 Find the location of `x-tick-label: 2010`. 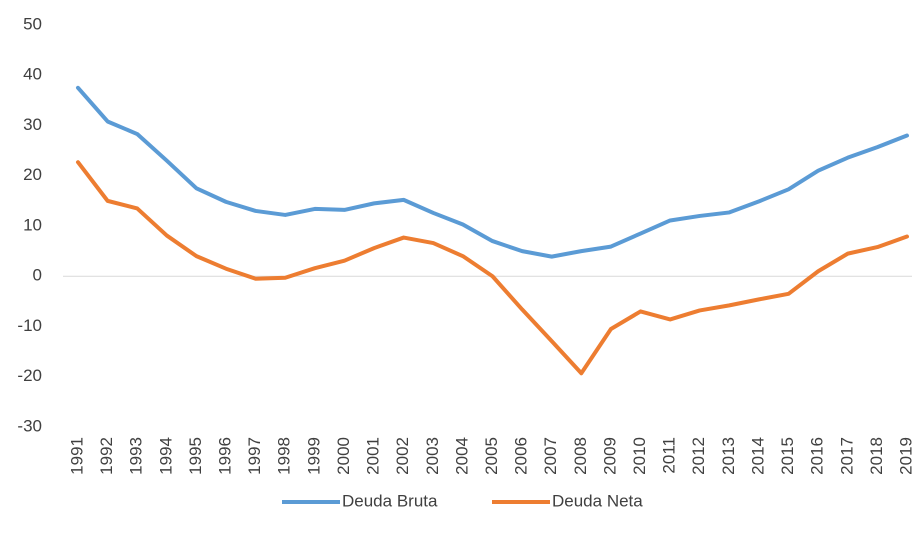

x-tick-label: 2010 is located at coordinates (639, 456).